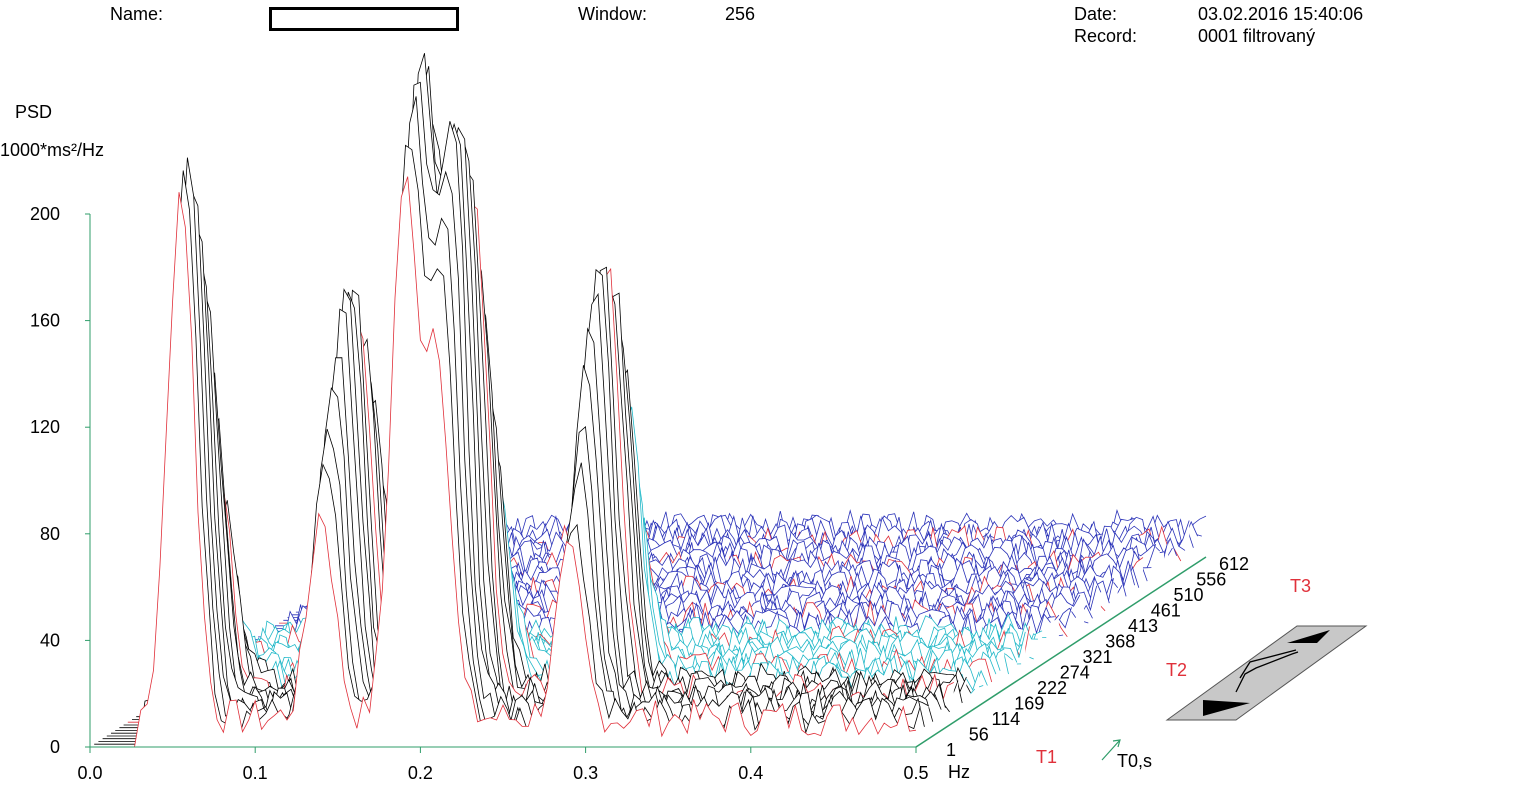  Describe the element at coordinates (1308, 636) in the screenshot. I see `rotate-up-arrow-icon` at that location.